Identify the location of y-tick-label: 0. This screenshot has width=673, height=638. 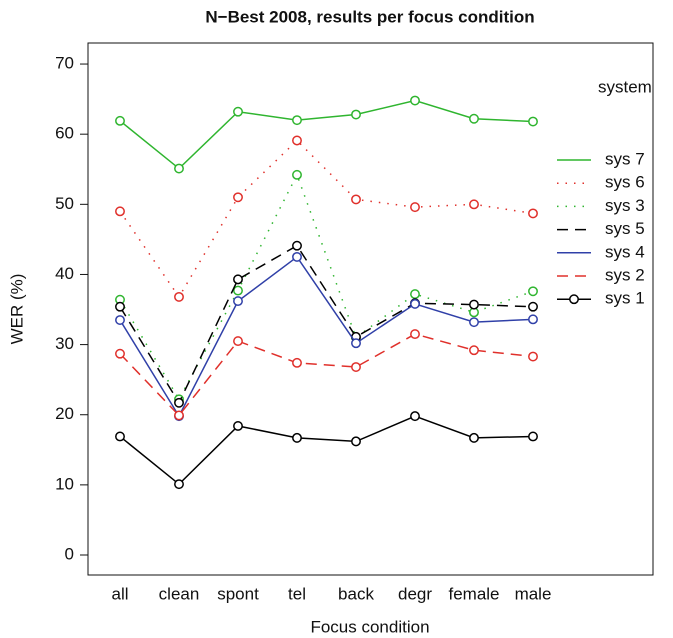
(69, 553).